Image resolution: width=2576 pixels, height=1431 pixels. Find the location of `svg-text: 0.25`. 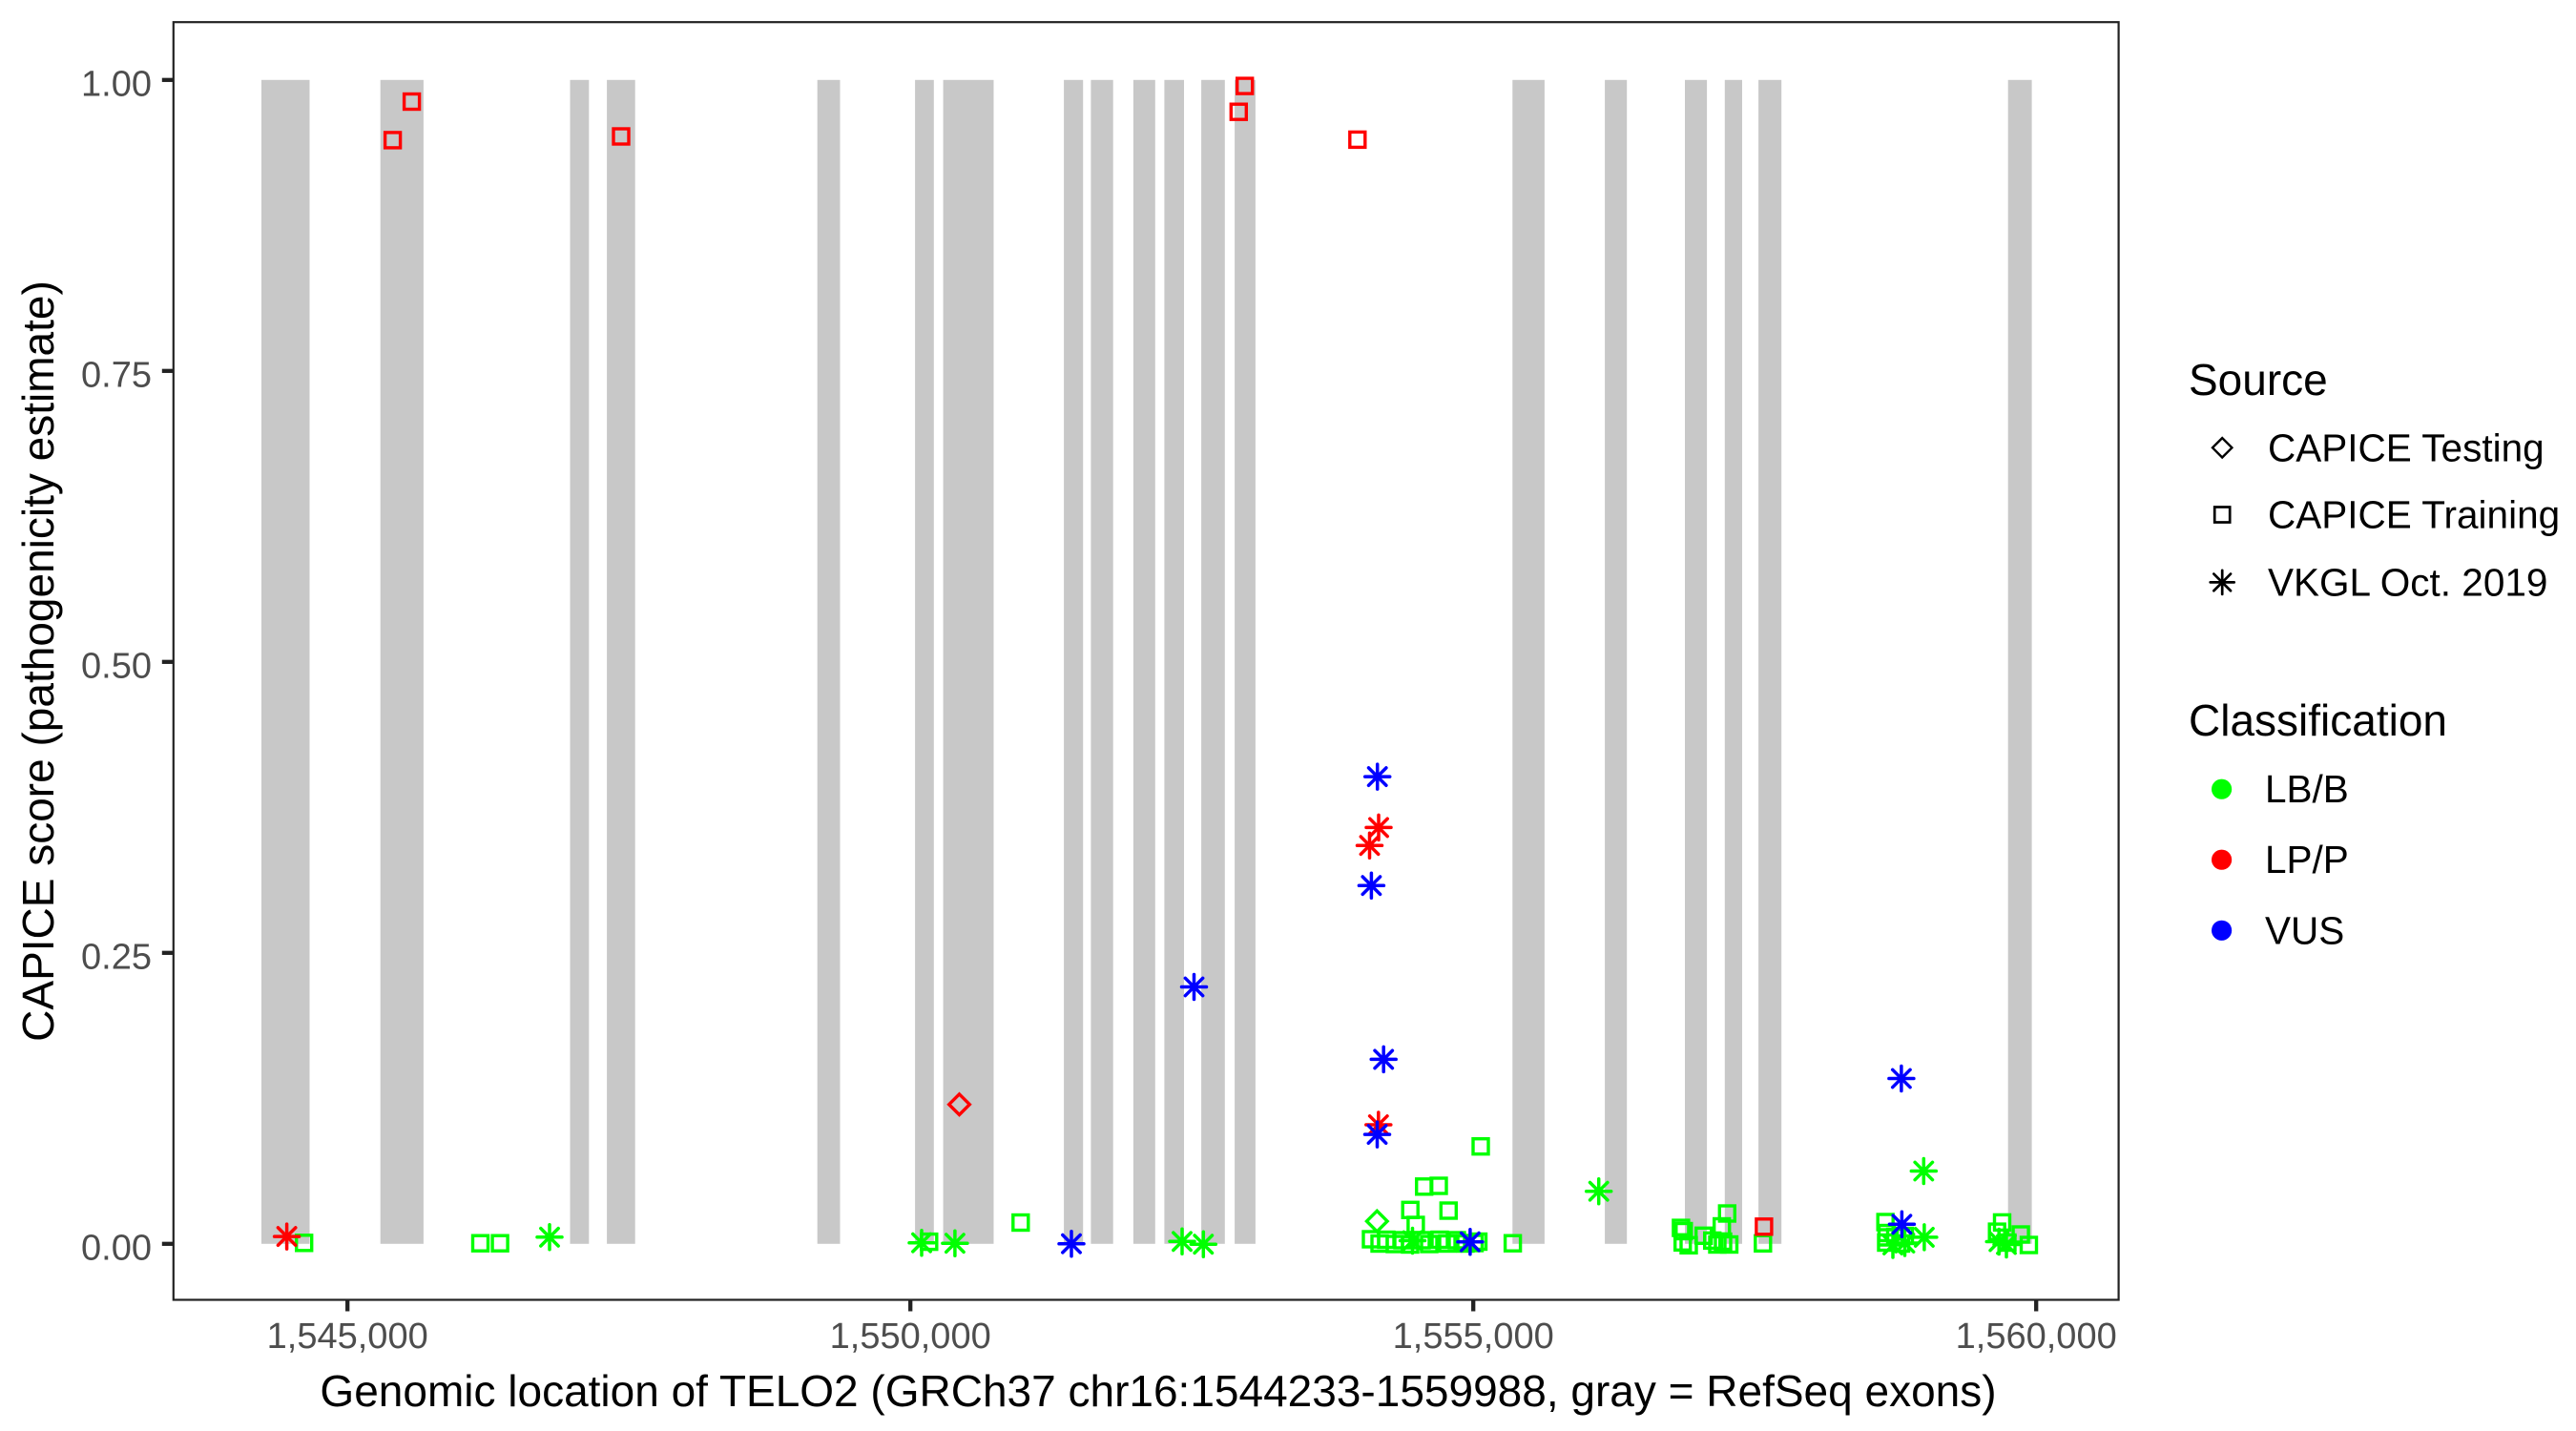

svg-text: 0.25 is located at coordinates (116, 957).